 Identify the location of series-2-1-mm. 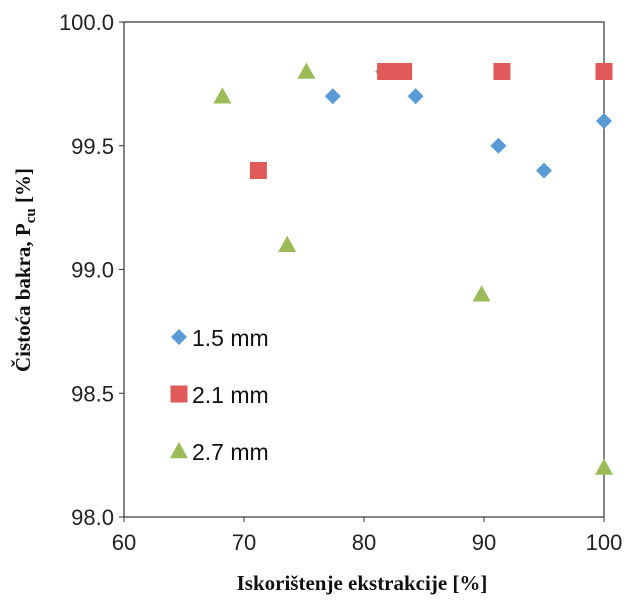
(431, 121).